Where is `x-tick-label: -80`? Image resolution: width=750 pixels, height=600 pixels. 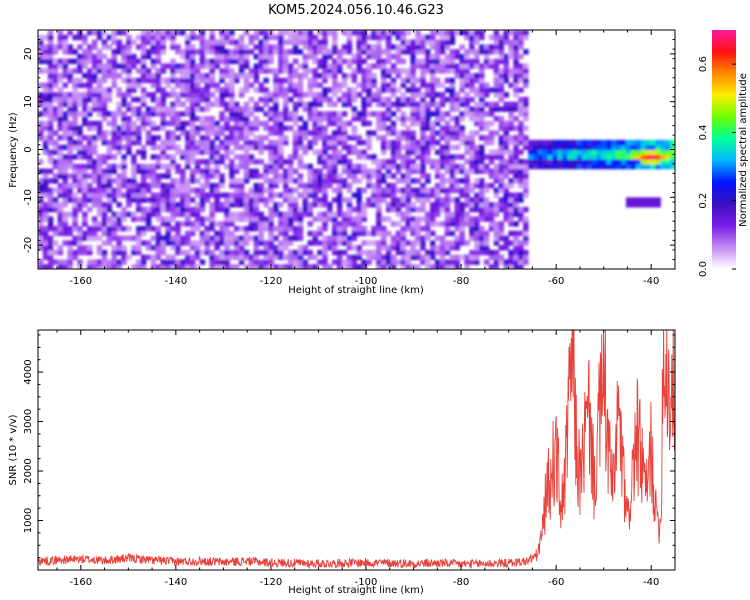
x-tick-label: -80 is located at coordinates (461, 281).